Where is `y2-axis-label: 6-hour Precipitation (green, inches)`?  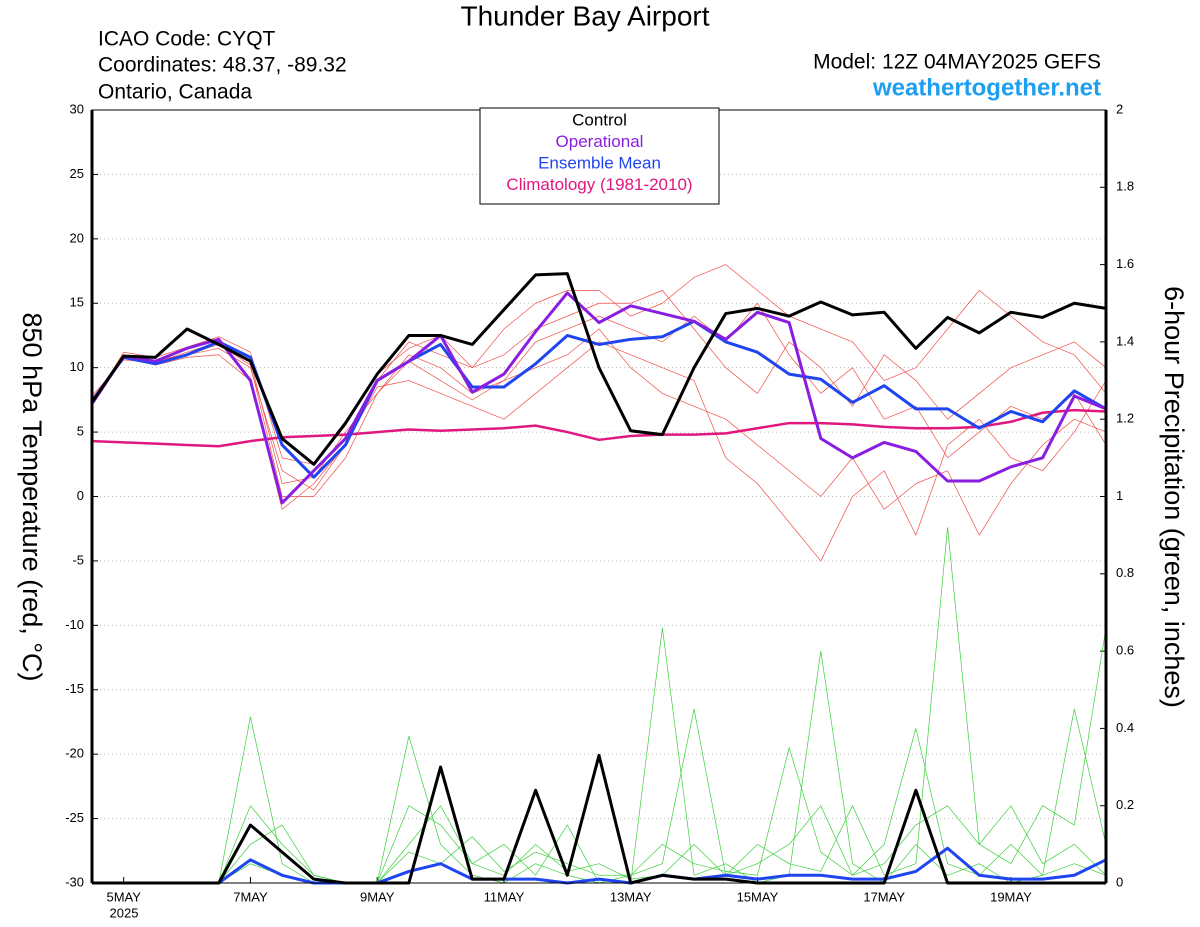 y2-axis-label: 6-hour Precipitation (green, inches) is located at coordinates (1174, 497).